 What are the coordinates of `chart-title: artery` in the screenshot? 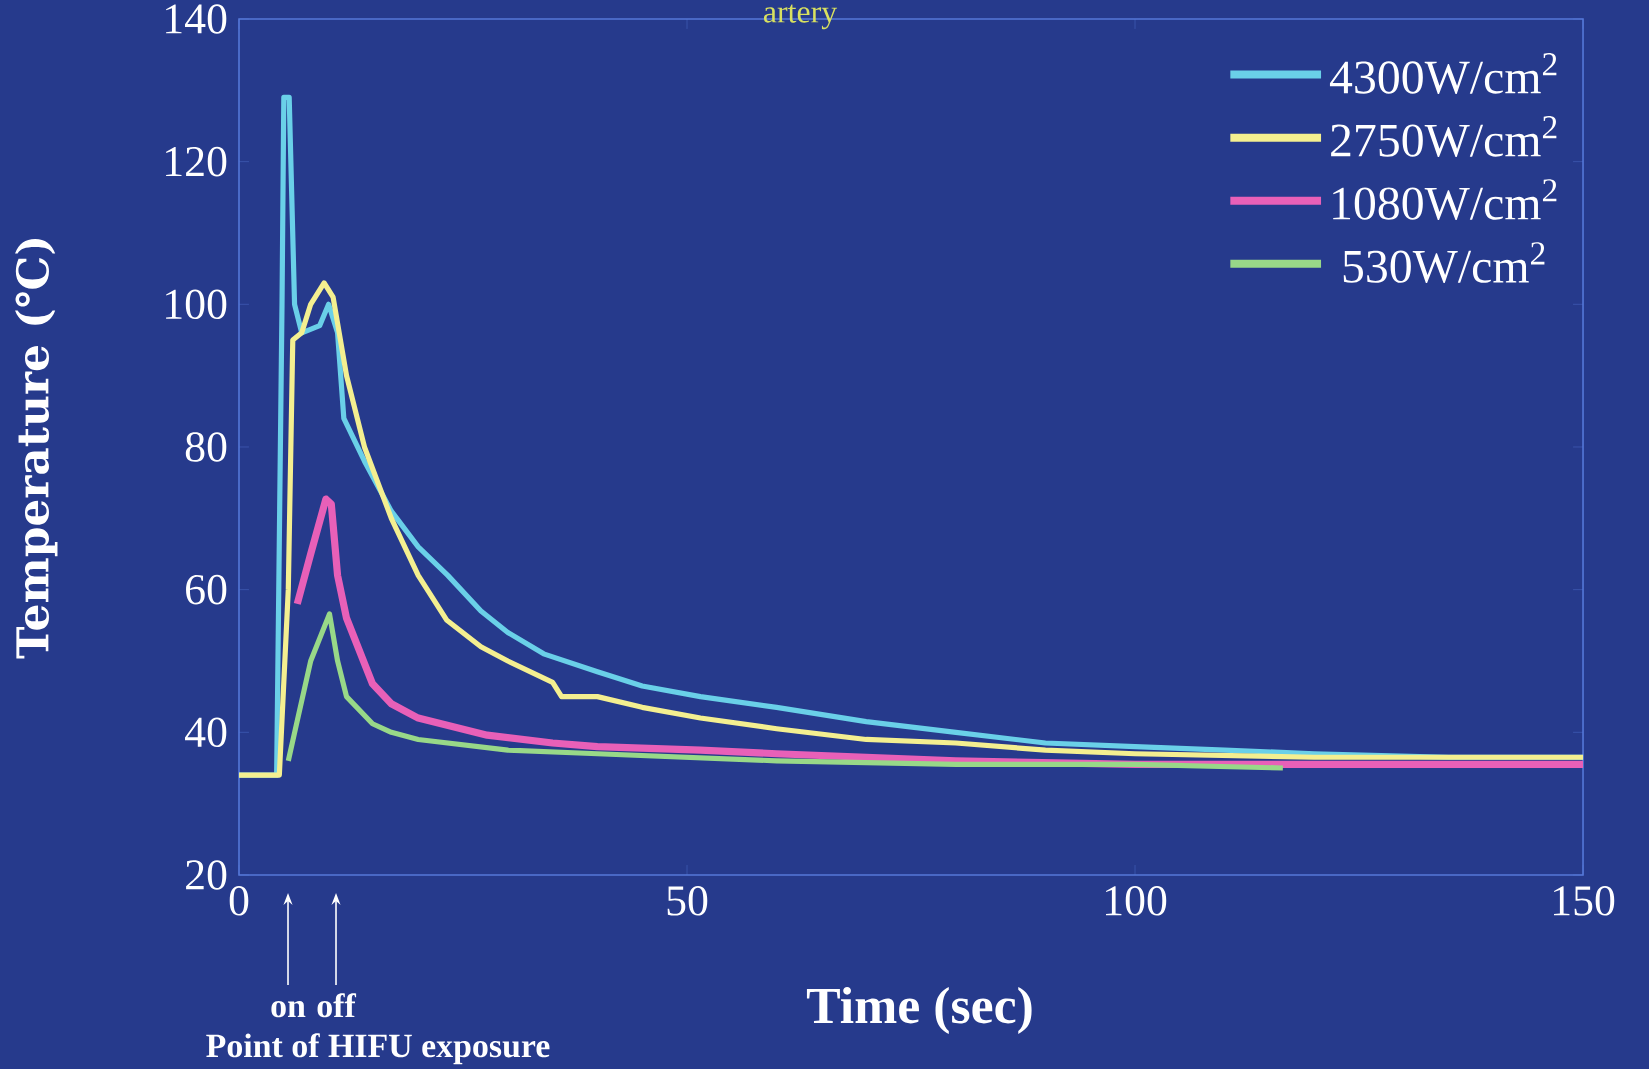 It's located at (800, 17).